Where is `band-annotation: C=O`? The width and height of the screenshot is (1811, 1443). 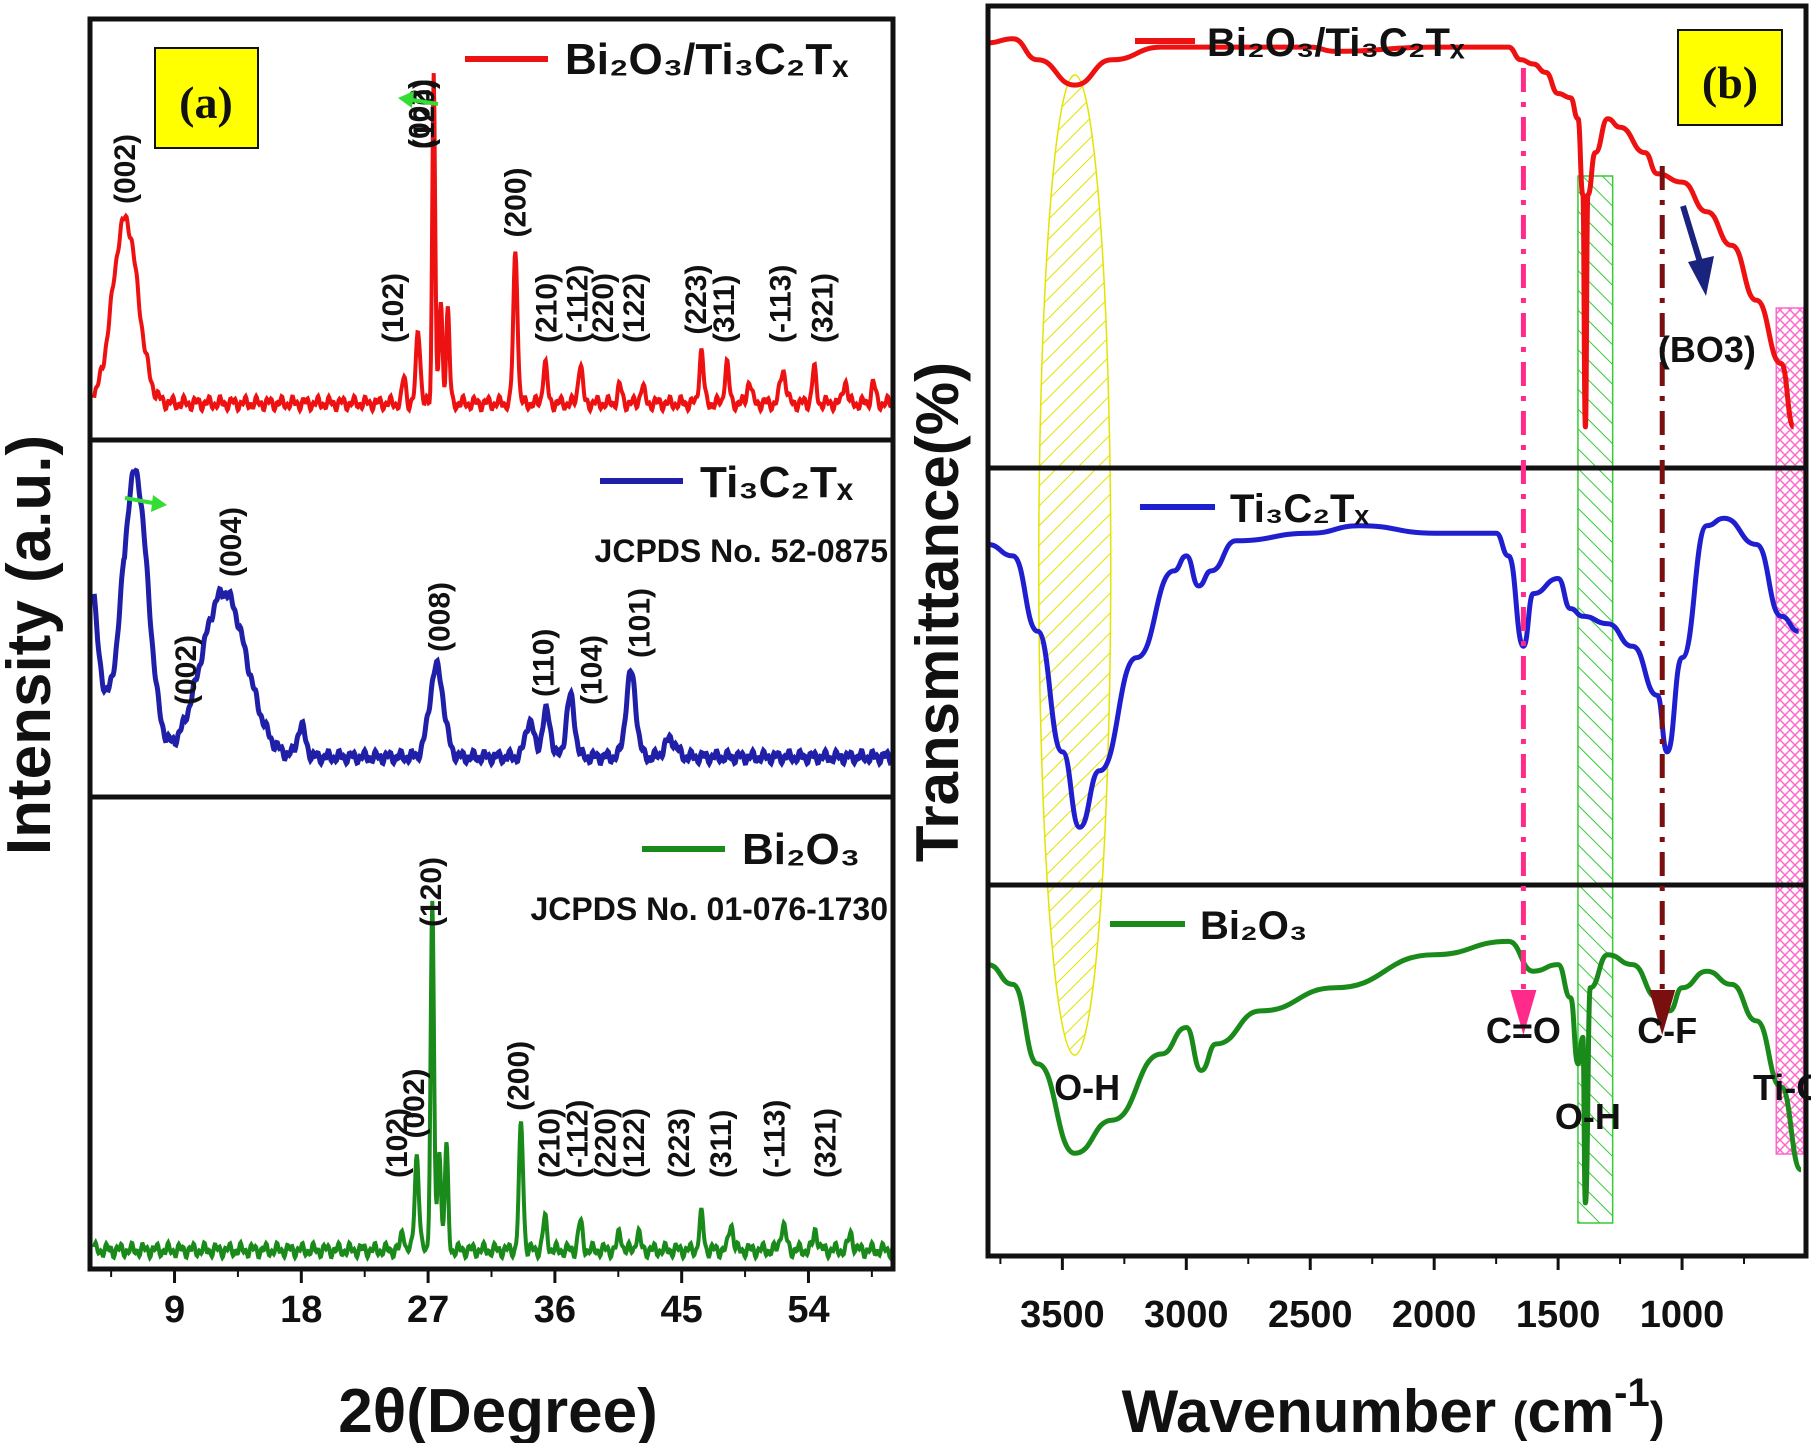 band-annotation: C=O is located at coordinates (1523, 1030).